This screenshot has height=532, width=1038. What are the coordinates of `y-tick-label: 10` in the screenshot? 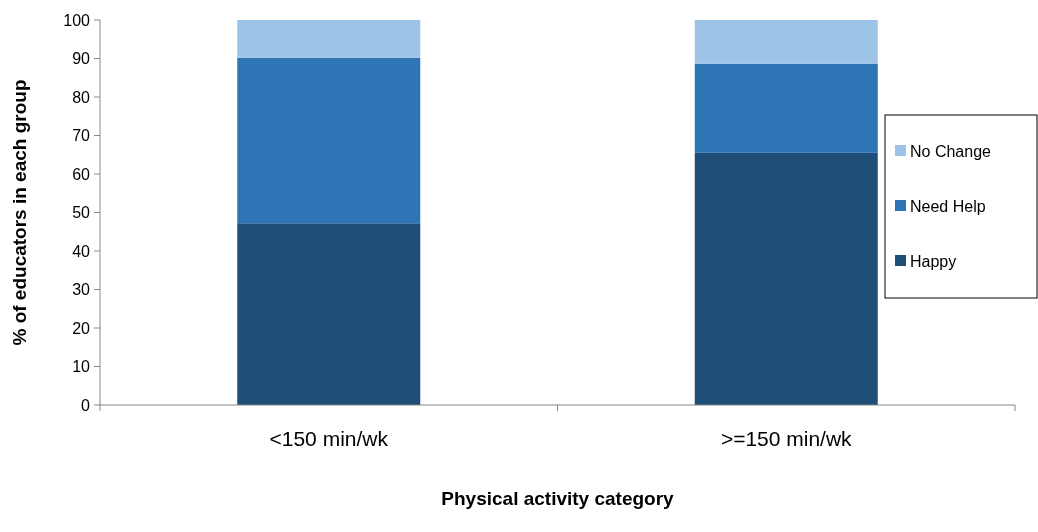 It's located at (81, 367).